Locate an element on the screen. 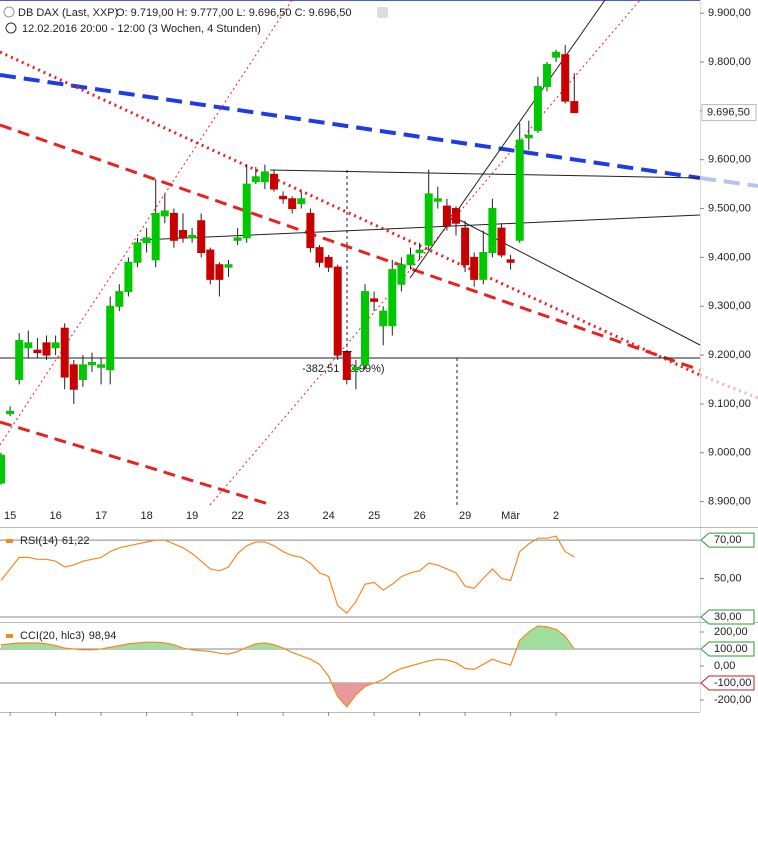 The width and height of the screenshot is (758, 858). y-tick-label: 200,00 is located at coordinates (731, 632).